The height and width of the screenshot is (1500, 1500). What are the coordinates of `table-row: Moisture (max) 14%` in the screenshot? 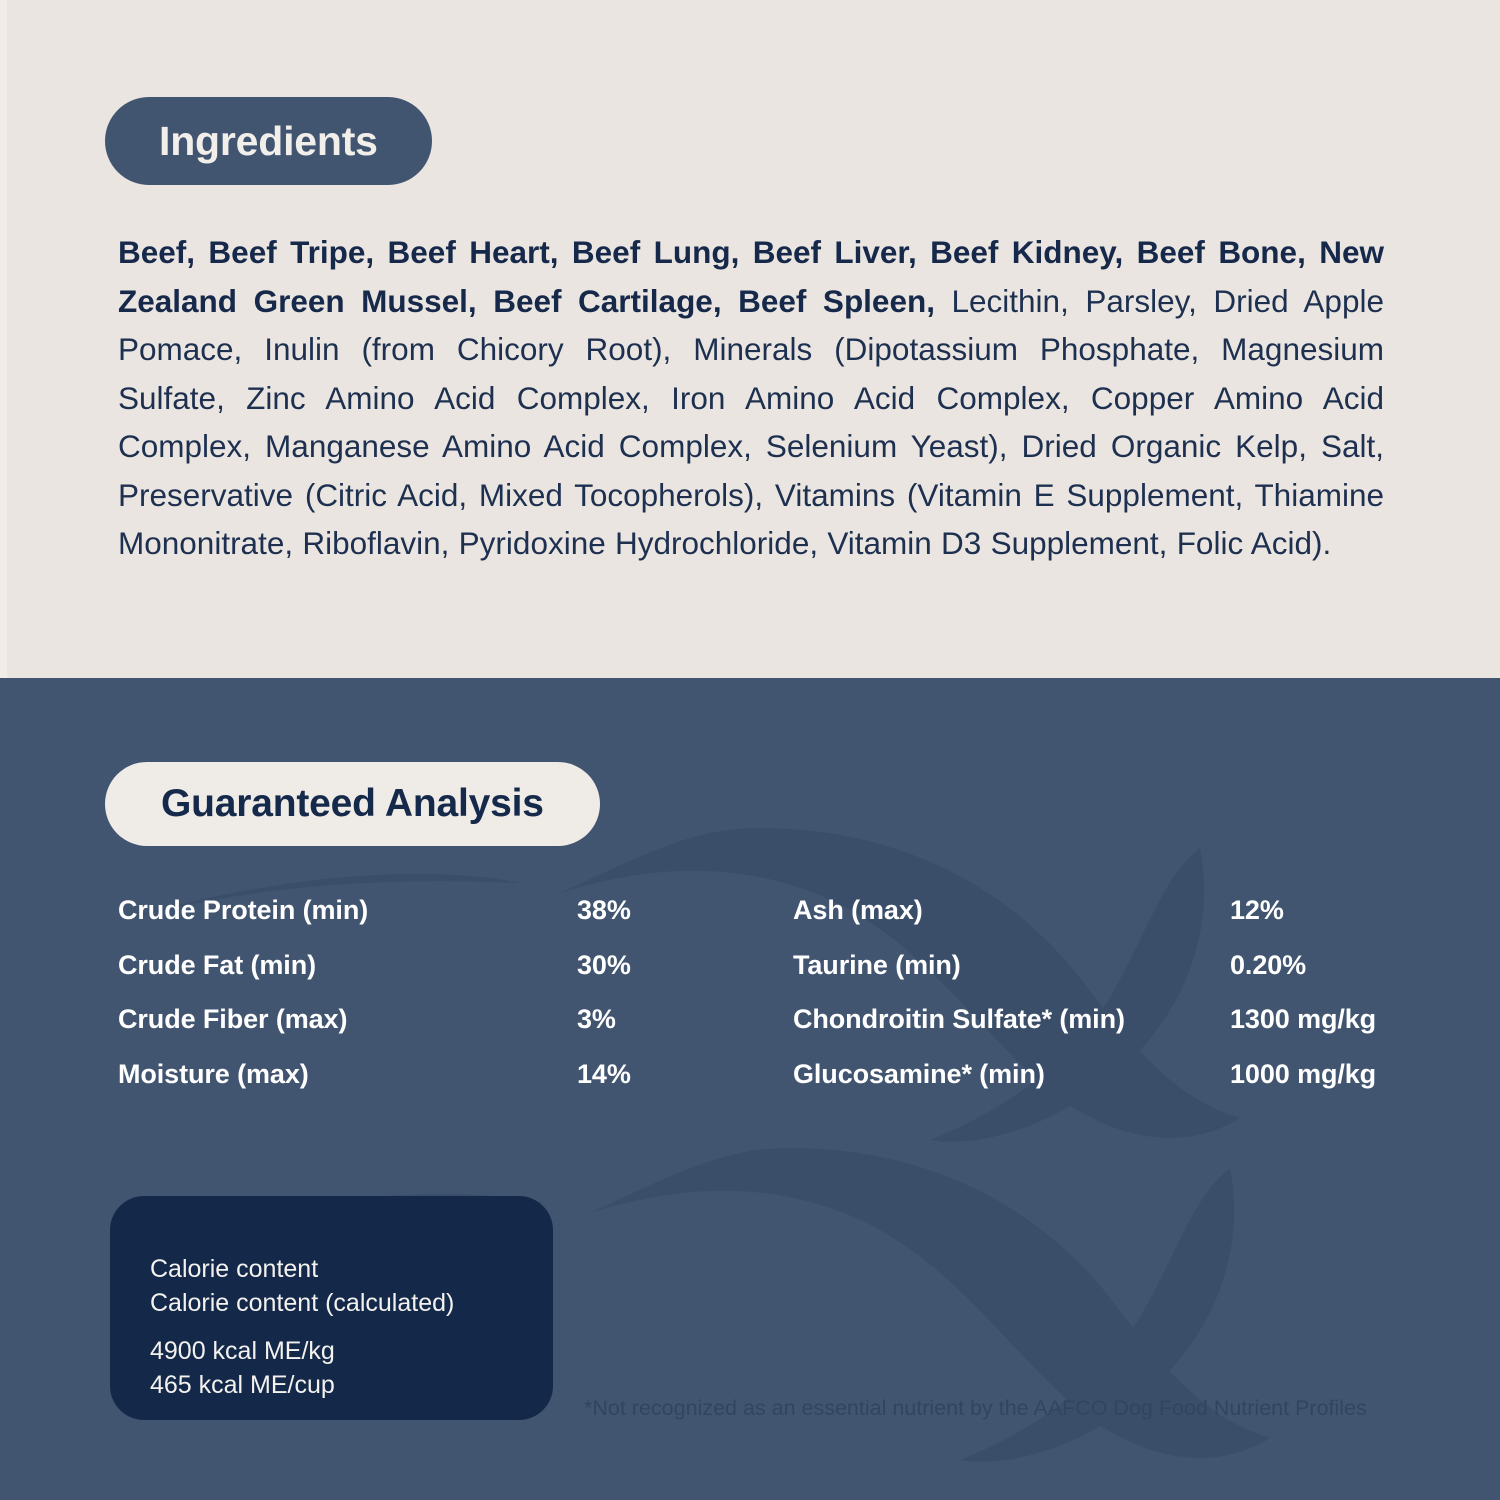 It's located at (455, 1086).